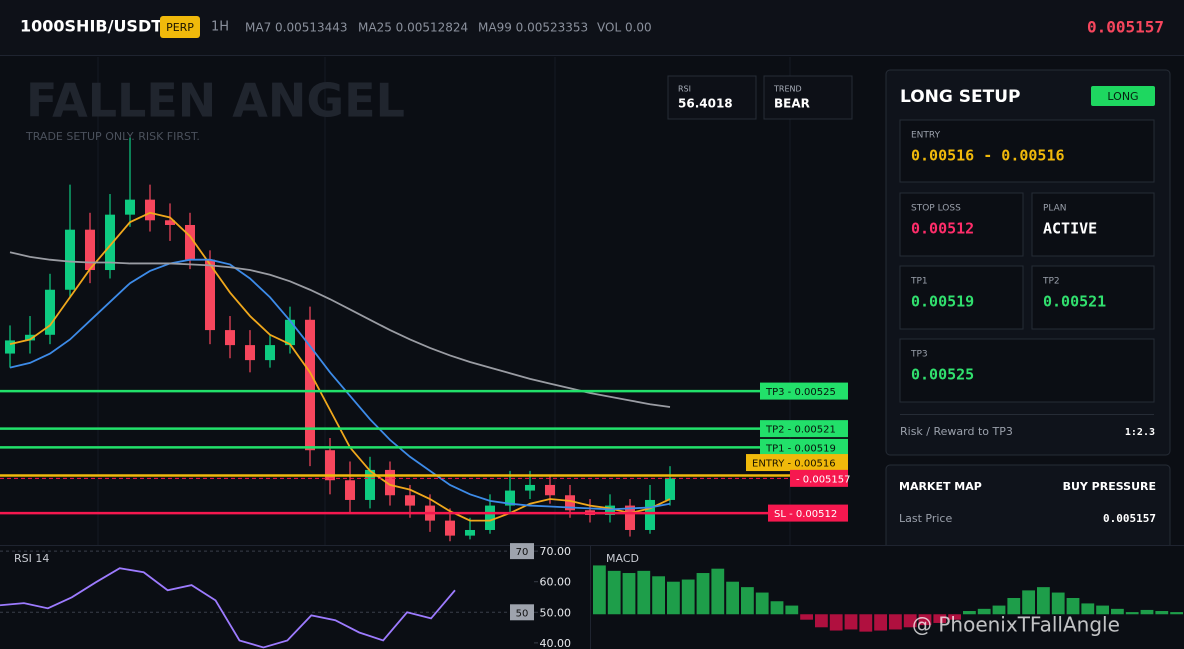 Image resolution: width=1184 pixels, height=649 pixels. I want to click on tp3-box, so click(1027, 370).